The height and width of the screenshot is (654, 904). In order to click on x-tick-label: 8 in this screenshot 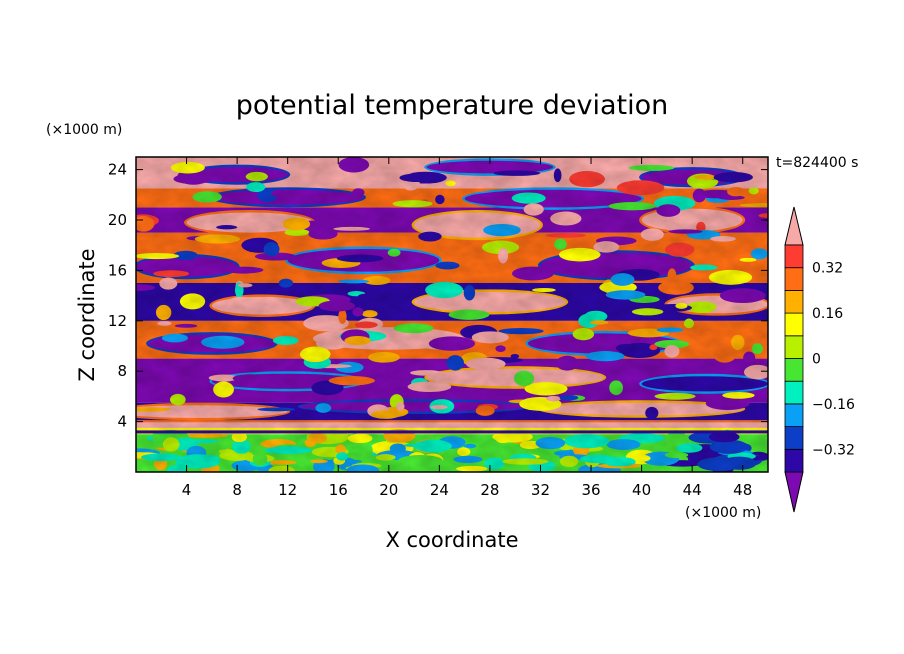, I will do `click(237, 490)`.